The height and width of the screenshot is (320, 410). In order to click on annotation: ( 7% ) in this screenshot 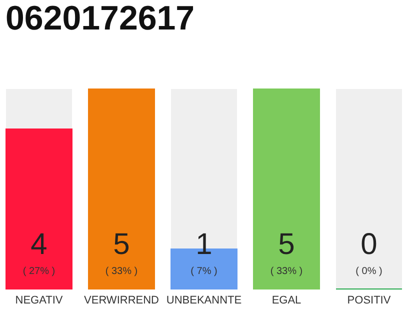, I will do `click(204, 271)`.